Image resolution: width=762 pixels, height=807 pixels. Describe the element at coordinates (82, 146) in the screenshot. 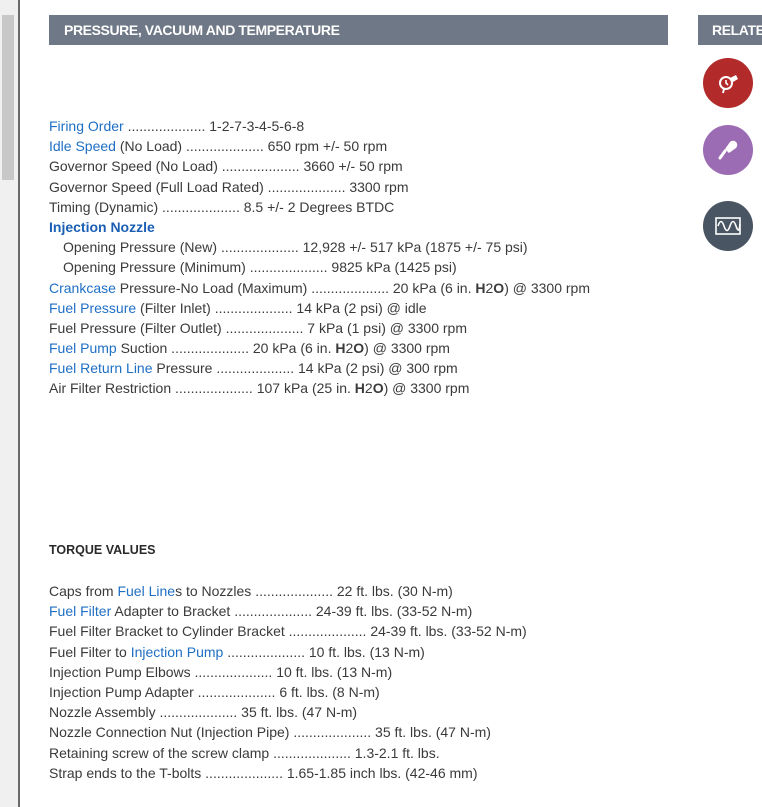

I see `spec-link: Idle Speed` at that location.